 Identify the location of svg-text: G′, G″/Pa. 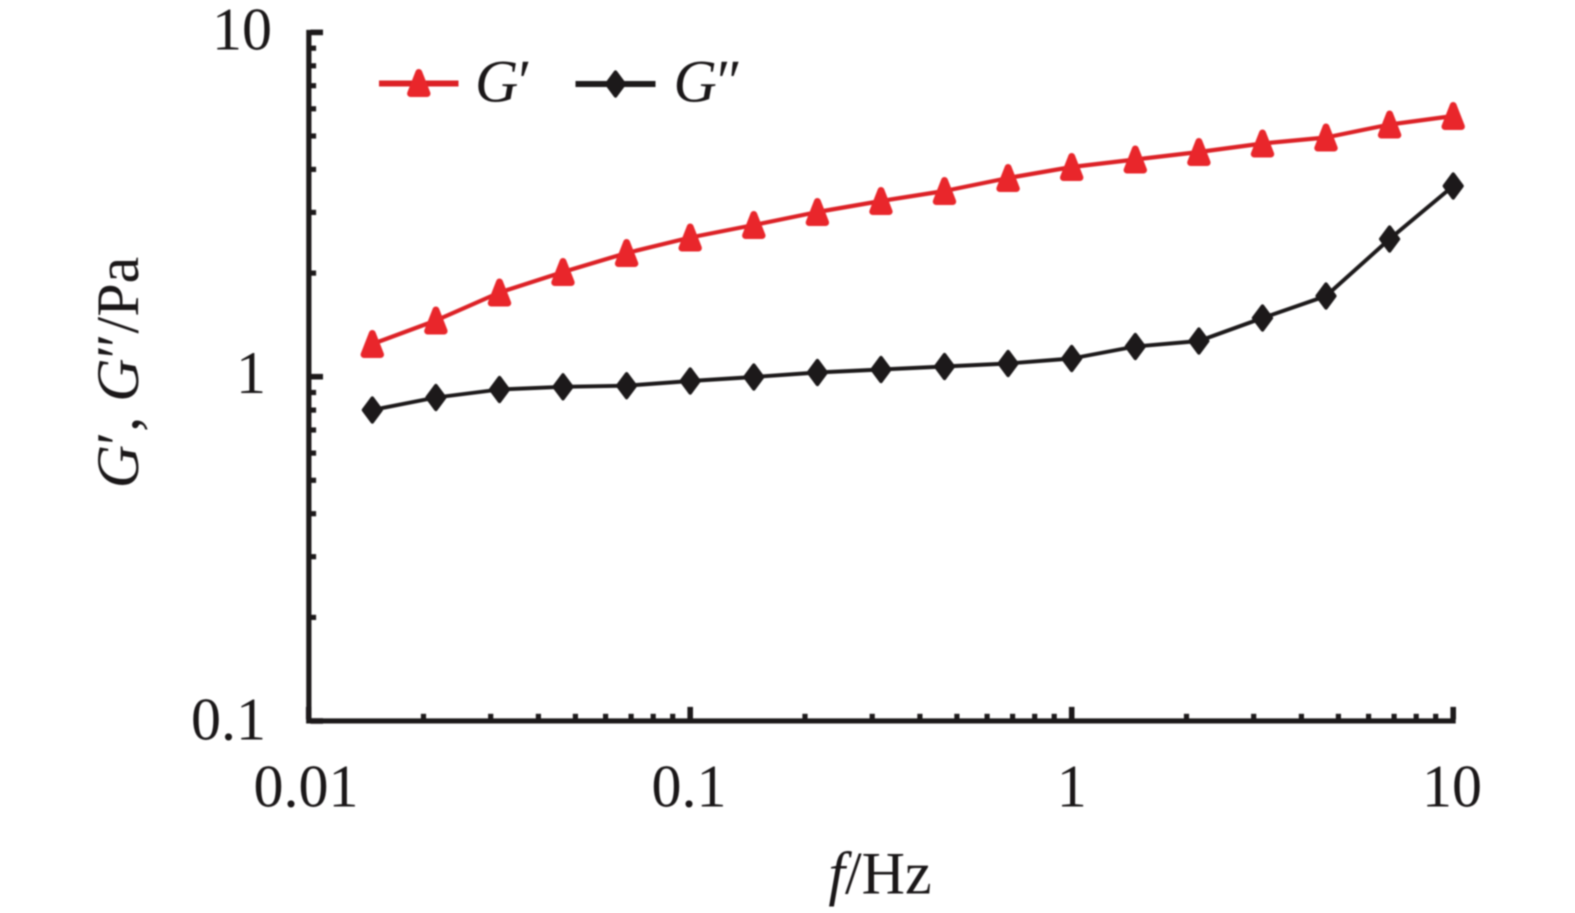
(118, 372).